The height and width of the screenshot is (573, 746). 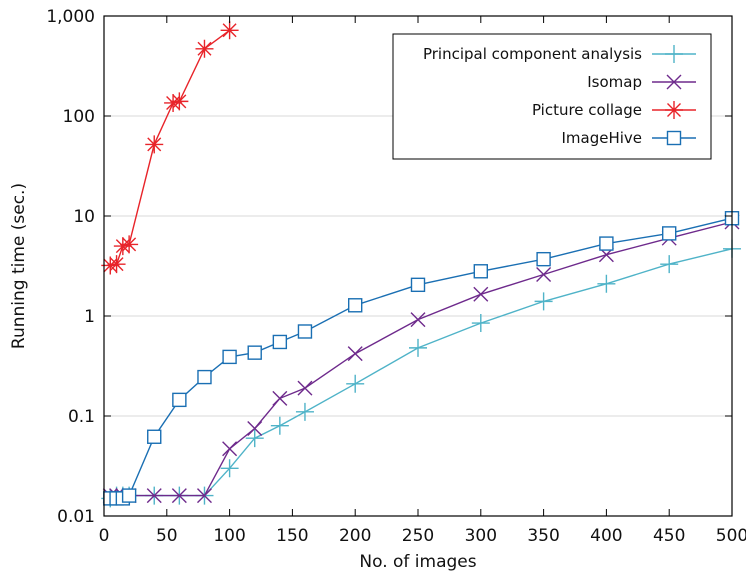 I want to click on x-tick-label: 400, so click(x=606, y=536).